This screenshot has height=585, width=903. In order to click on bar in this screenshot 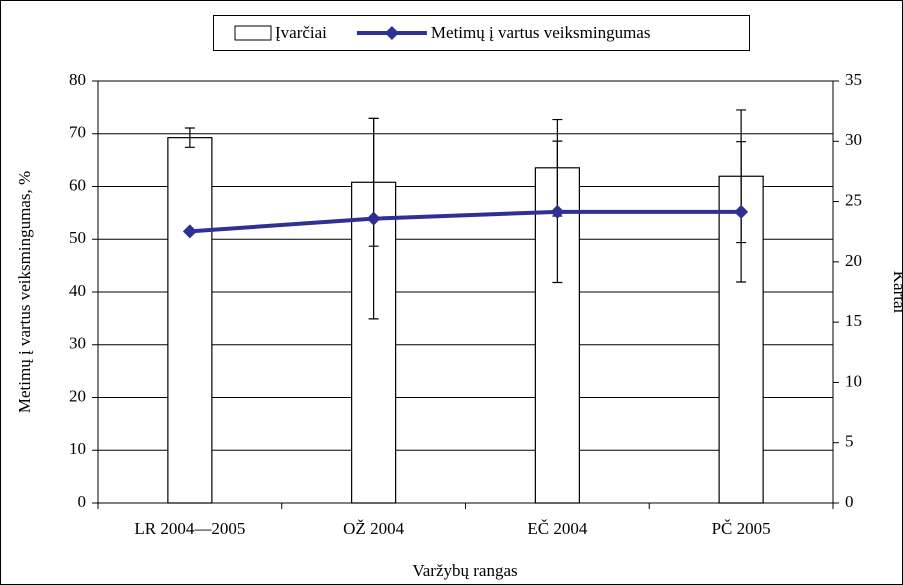, I will do `click(190, 320)`.